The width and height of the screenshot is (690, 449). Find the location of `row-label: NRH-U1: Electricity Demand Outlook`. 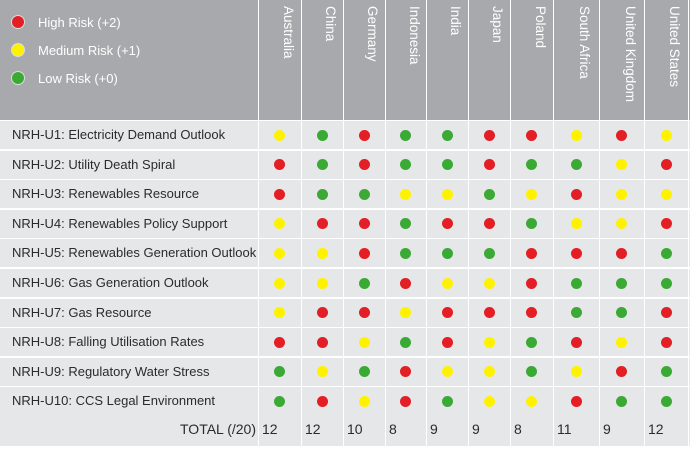

row-label: NRH-U1: Electricity Demand Outlook is located at coordinates (119, 134).